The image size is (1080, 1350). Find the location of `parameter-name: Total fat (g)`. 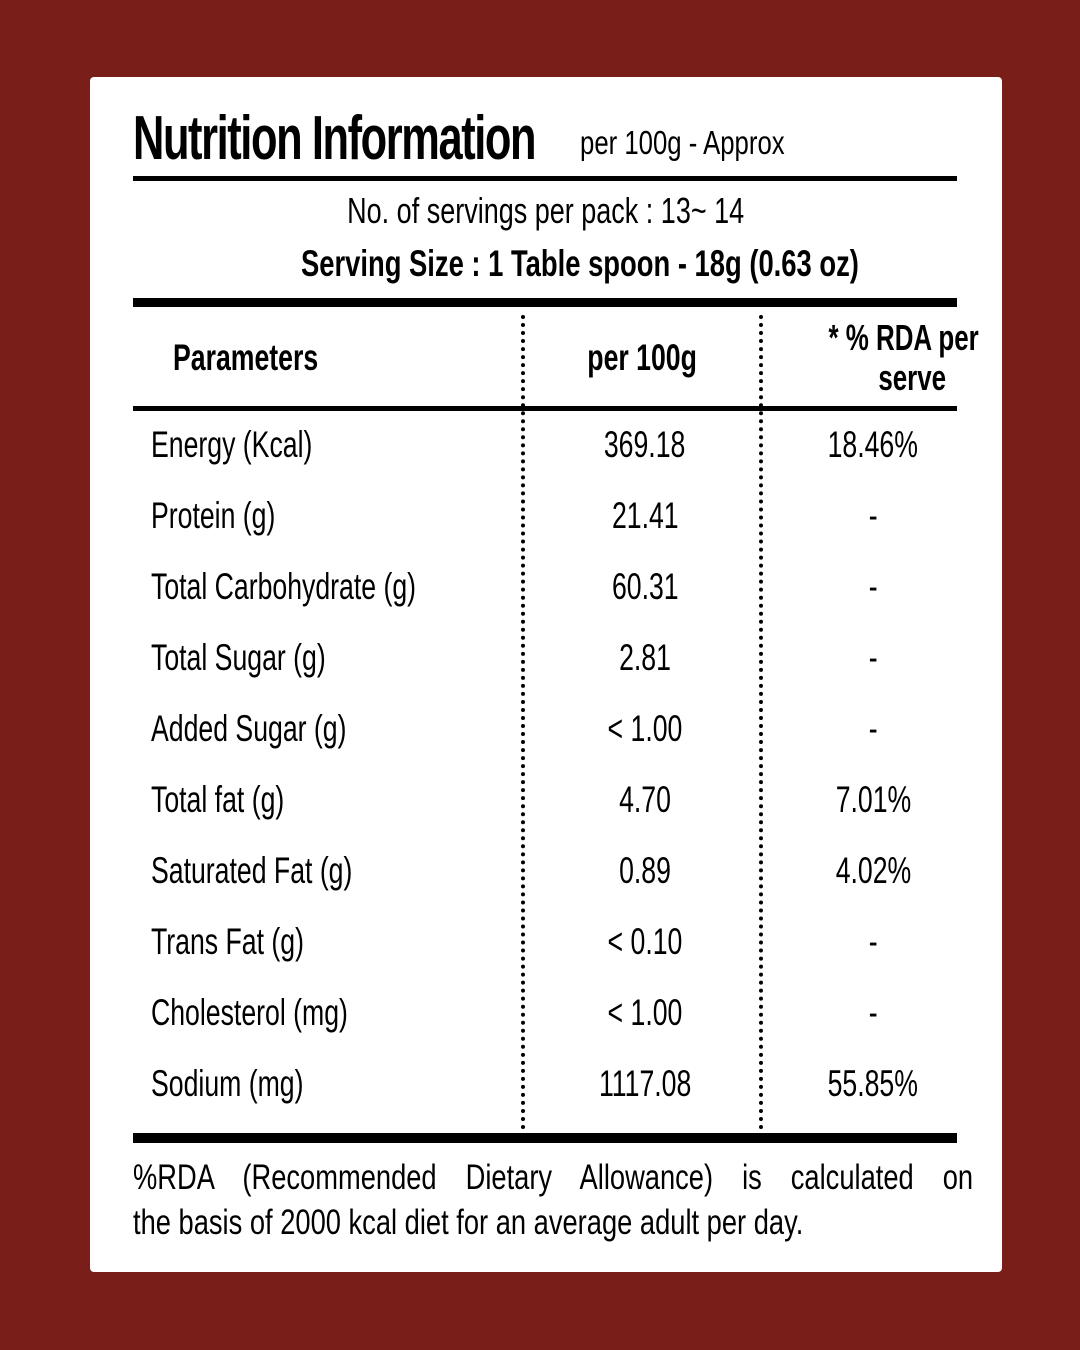

parameter-name: Total fat (g) is located at coordinates (218, 799).